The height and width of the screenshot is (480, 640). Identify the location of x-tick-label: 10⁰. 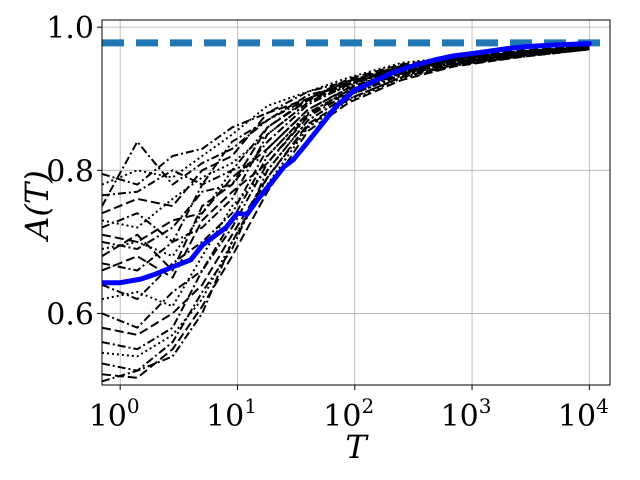
(114, 414).